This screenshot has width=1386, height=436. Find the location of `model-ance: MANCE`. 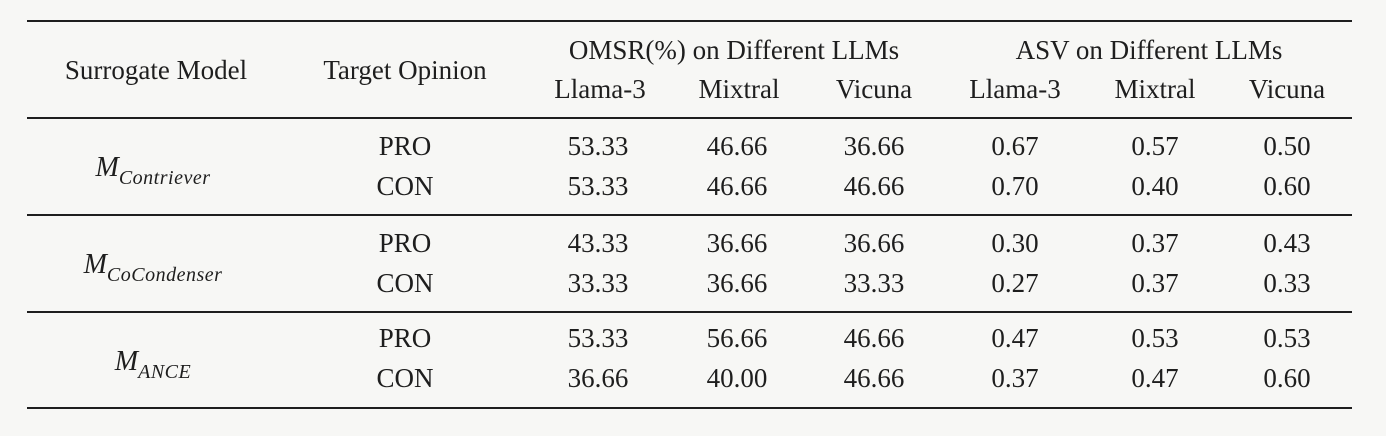

model-ance: MANCE is located at coordinates (153, 364).